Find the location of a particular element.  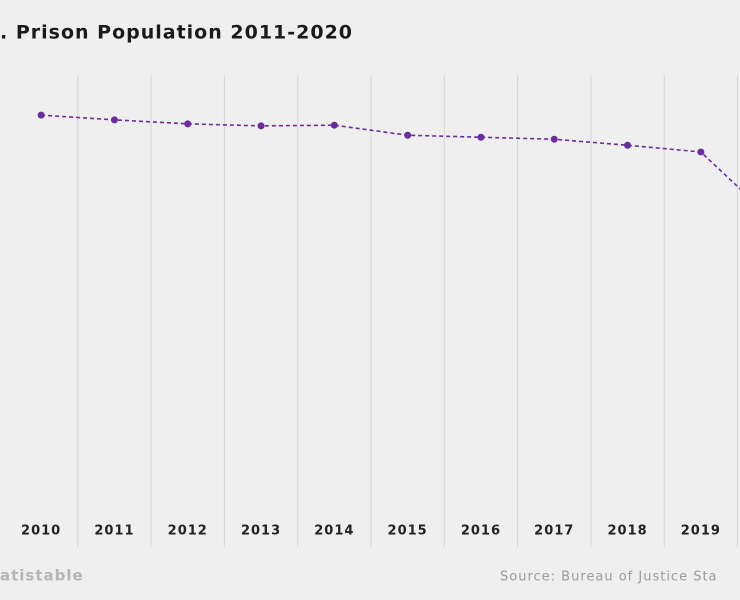

chart-title: . Prison Population 2011-2020 is located at coordinates (176, 33).